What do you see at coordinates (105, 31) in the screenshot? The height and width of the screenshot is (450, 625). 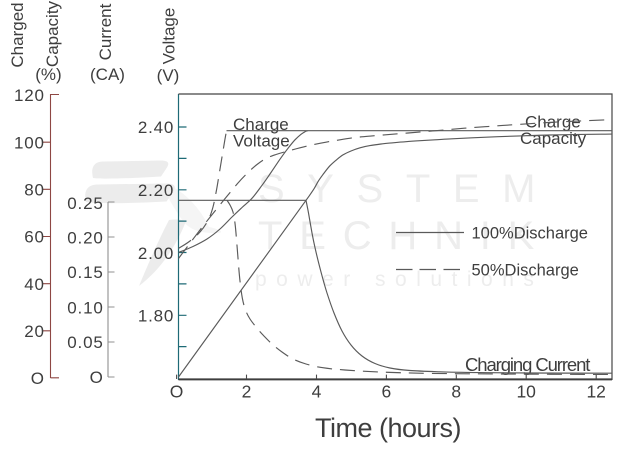 I see `svg-text: Current` at bounding box center [105, 31].